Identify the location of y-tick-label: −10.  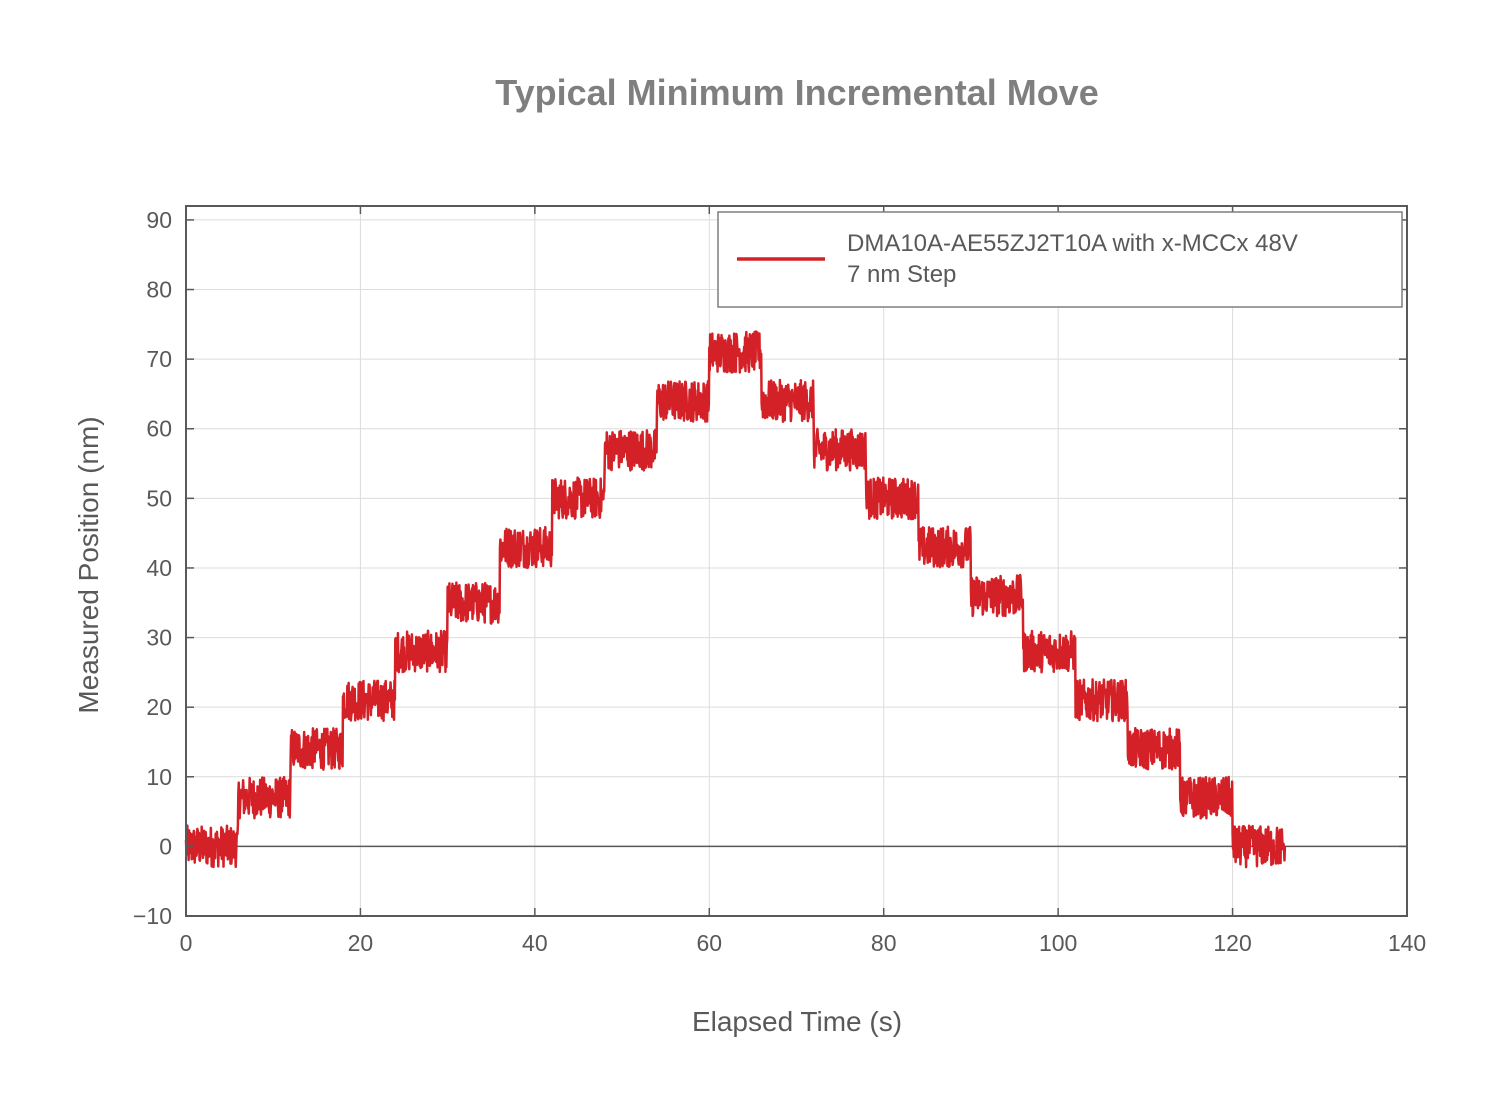
(152, 916).